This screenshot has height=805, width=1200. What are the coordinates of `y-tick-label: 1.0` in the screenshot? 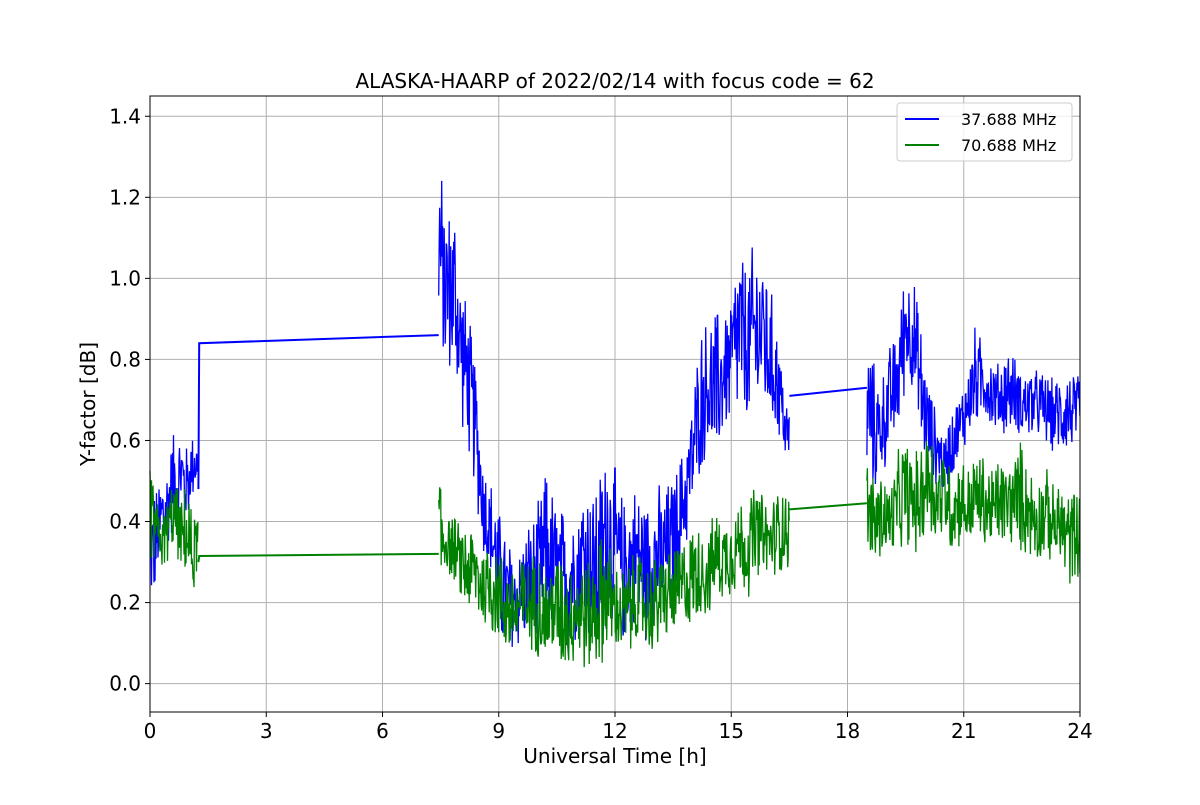 It's located at (125, 278).